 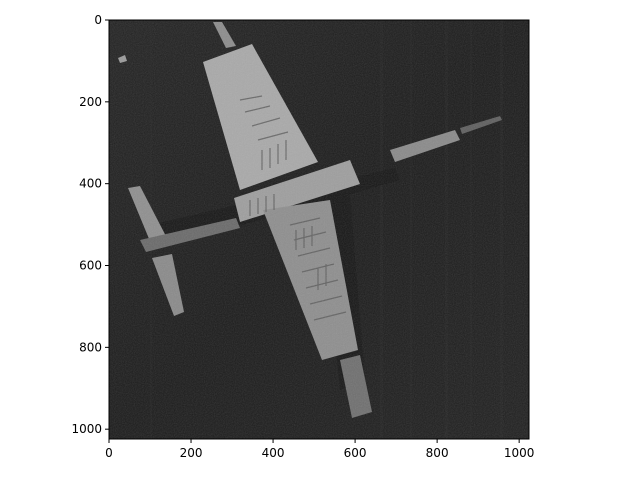 What do you see at coordinates (191, 453) in the screenshot?
I see `x-tick-label: 200` at bounding box center [191, 453].